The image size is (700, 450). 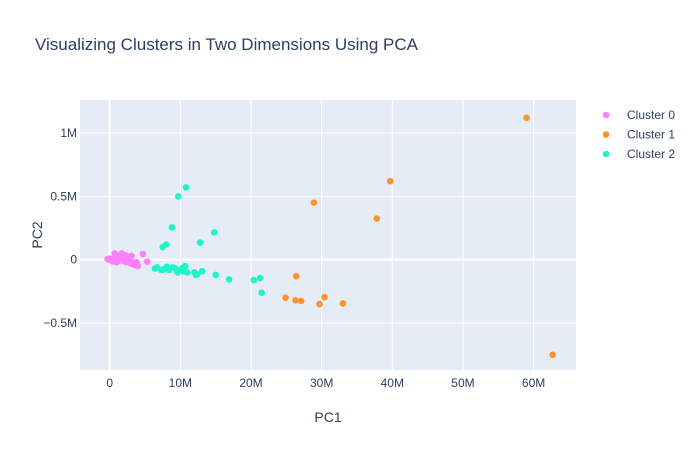 I want to click on x-tick-label-2: 20M, so click(x=250, y=383).